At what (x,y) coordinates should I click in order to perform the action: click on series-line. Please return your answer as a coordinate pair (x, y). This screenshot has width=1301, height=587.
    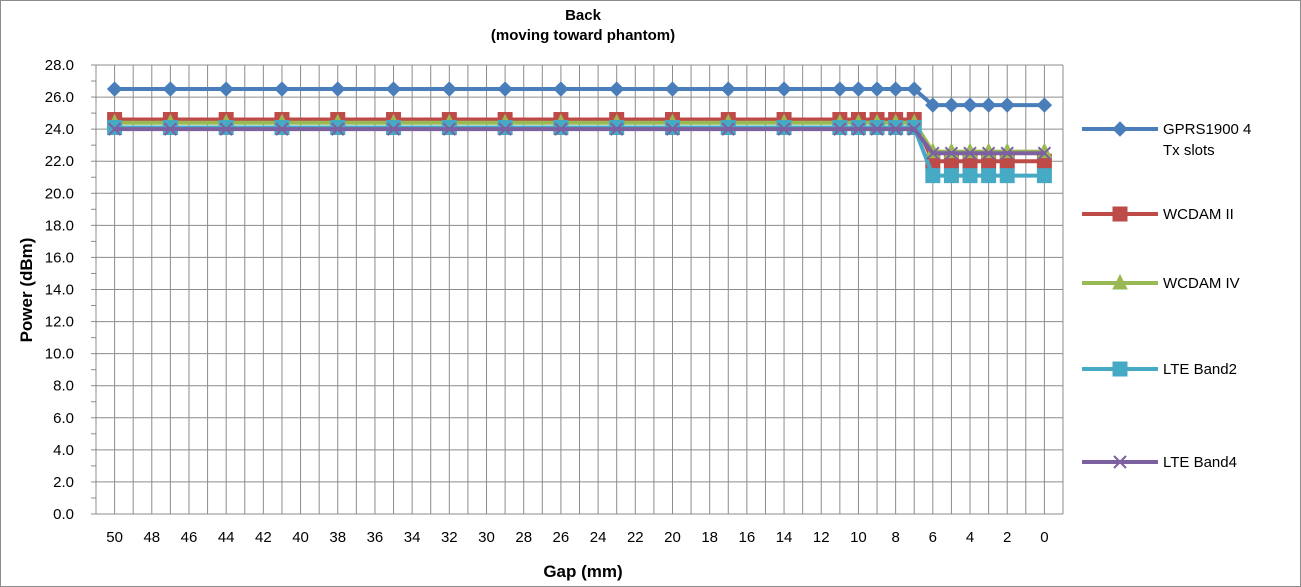
    Looking at the image, I should click on (579, 141).